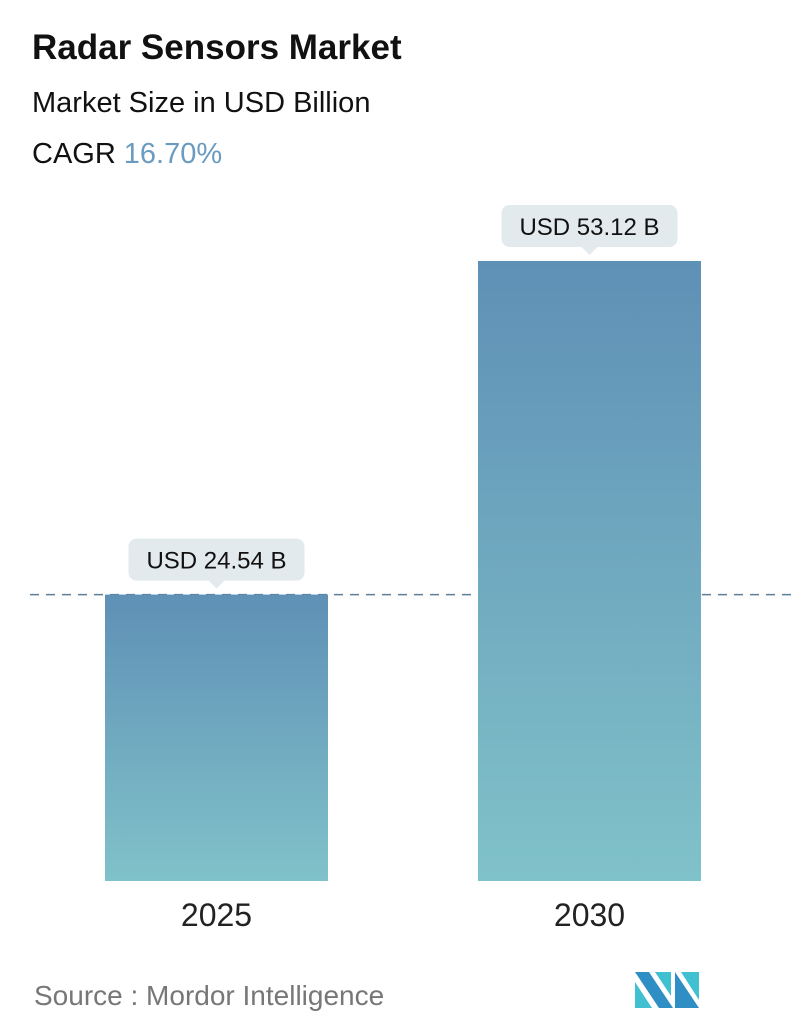 This screenshot has height=1034, width=796. I want to click on mordor-intelligence-logo, so click(667, 990).